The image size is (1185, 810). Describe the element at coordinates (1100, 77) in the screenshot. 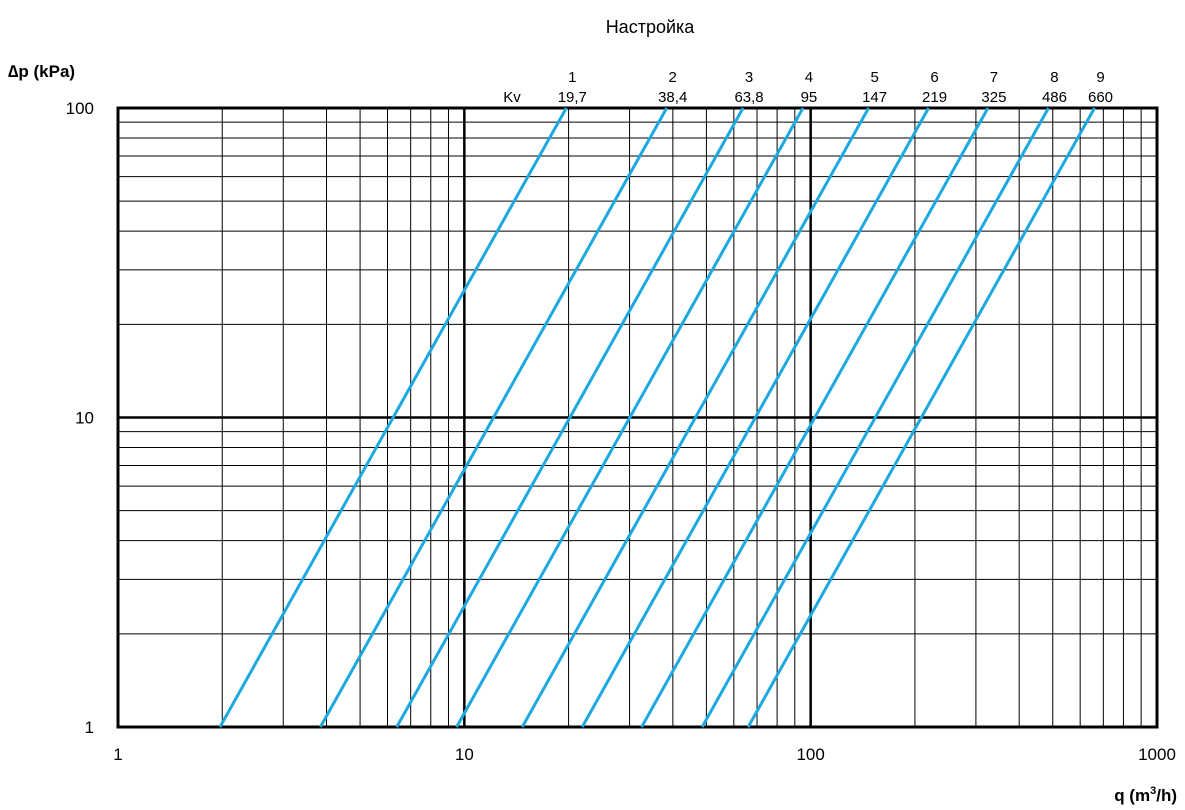

I see `setting-number-label: 9` at that location.